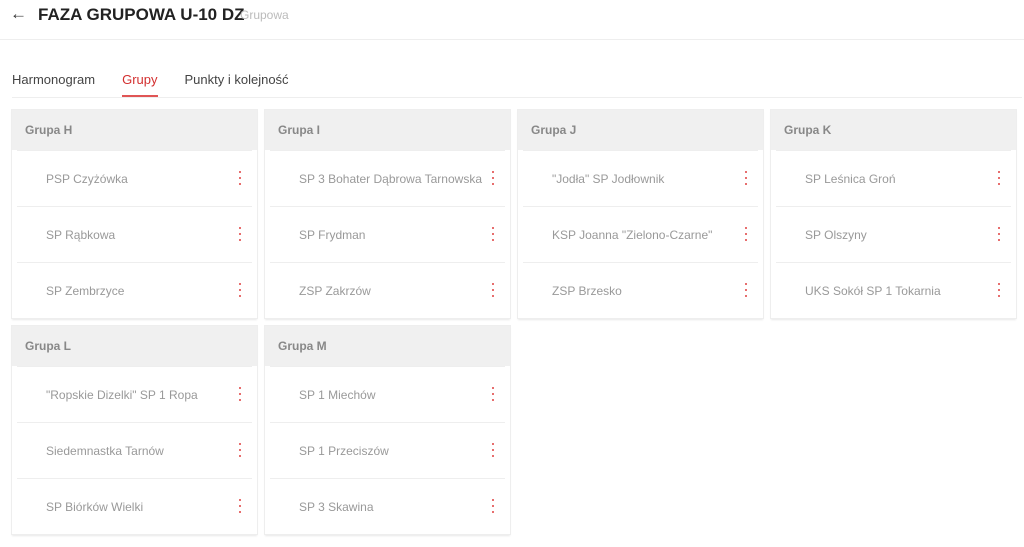 Image resolution: width=1024 pixels, height=547 pixels. Describe the element at coordinates (893, 234) in the screenshot. I see `team-row: SP Olszyny` at that location.